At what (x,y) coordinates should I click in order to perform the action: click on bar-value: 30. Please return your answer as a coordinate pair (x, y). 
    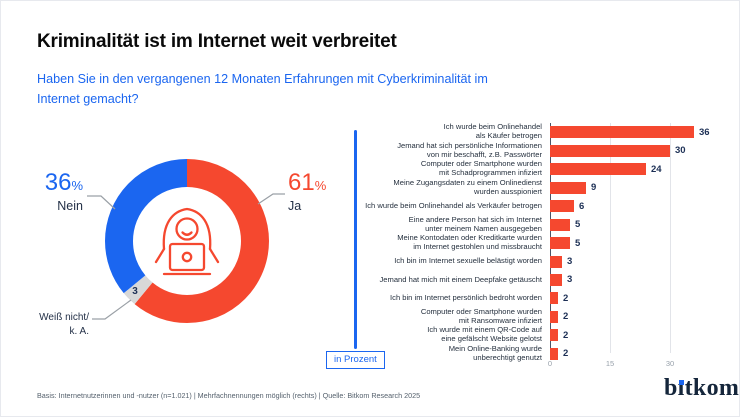
    Looking at the image, I should click on (680, 151).